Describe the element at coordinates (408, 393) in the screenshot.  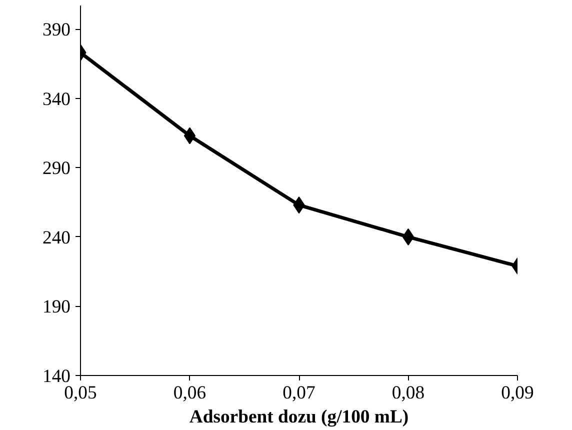
I see `x-tick-label: 0,08` at that location.